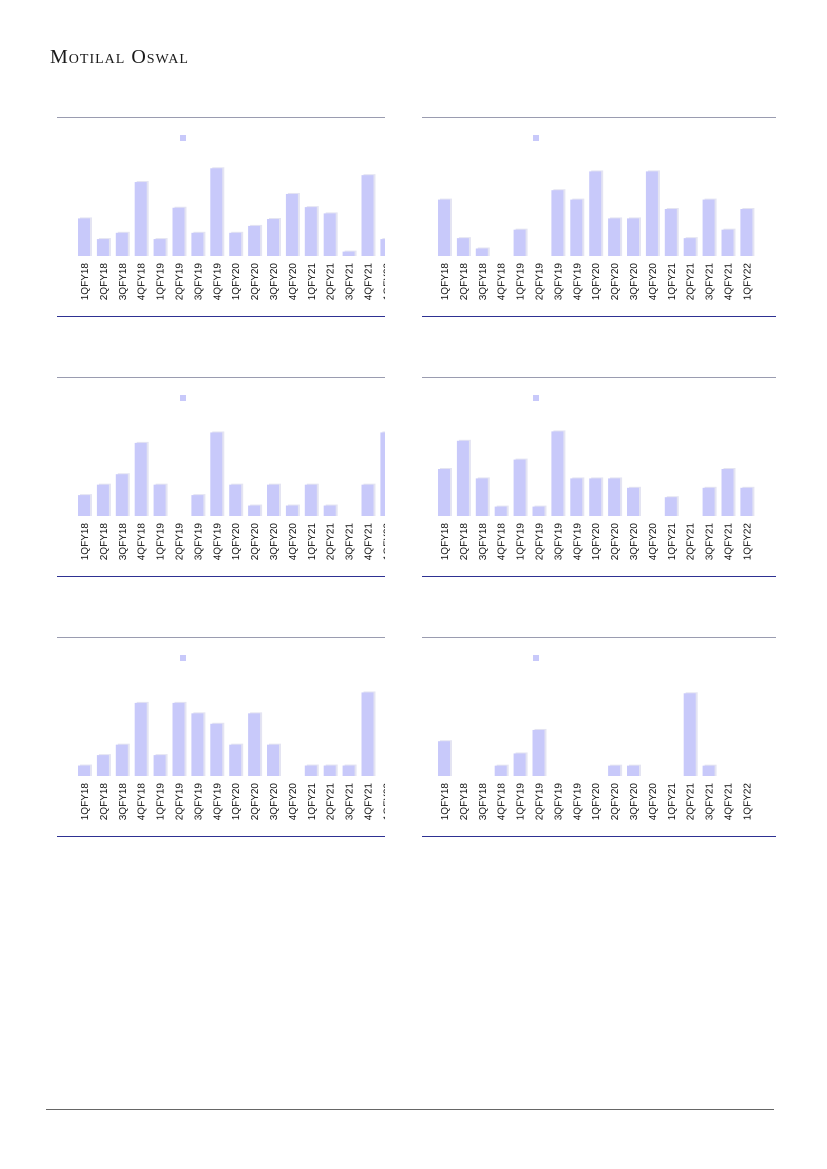 The image size is (827, 1169). What do you see at coordinates (119, 57) in the screenshot?
I see `brand-logo: Motilal Oswal` at bounding box center [119, 57].